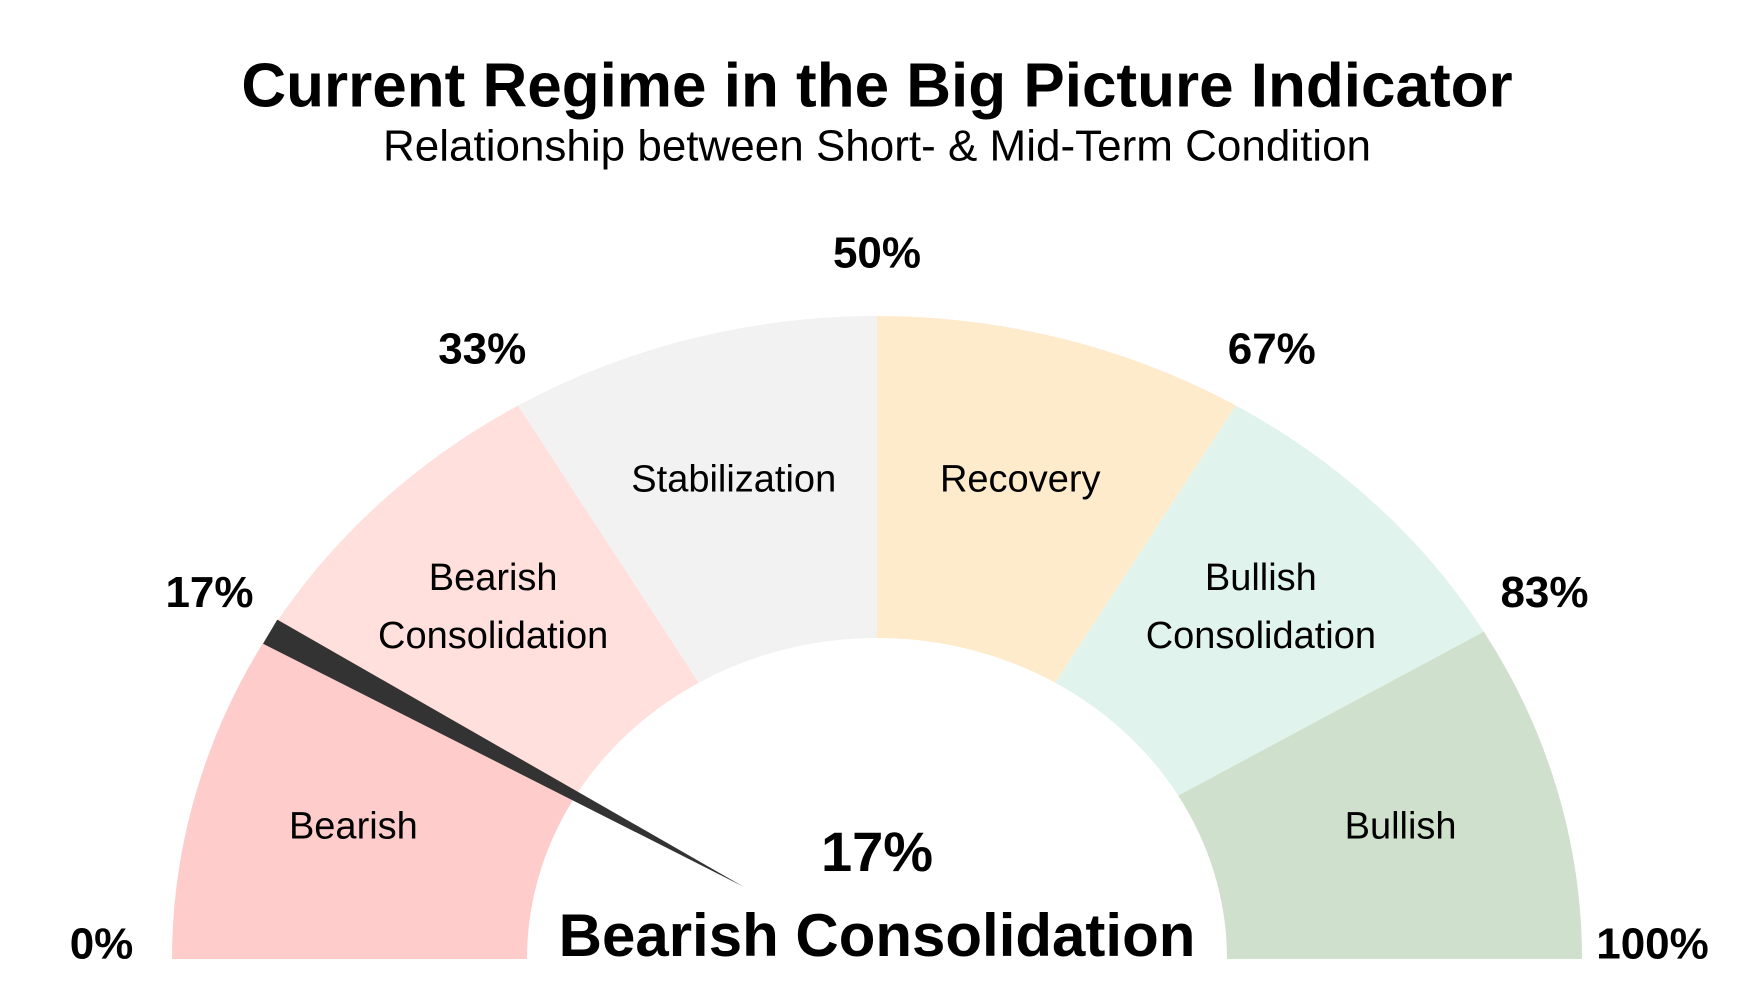 Image resolution: width=1745 pixels, height=999 pixels. I want to click on tick-label: 83%, so click(1544, 592).